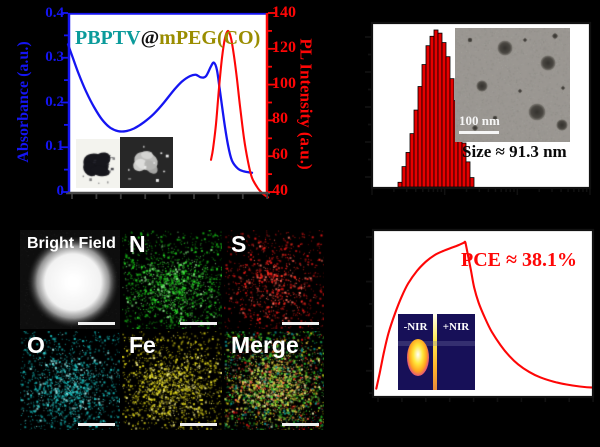 The width and height of the screenshot is (600, 447). I want to click on eds-tile-sulfur: S, so click(274, 279).